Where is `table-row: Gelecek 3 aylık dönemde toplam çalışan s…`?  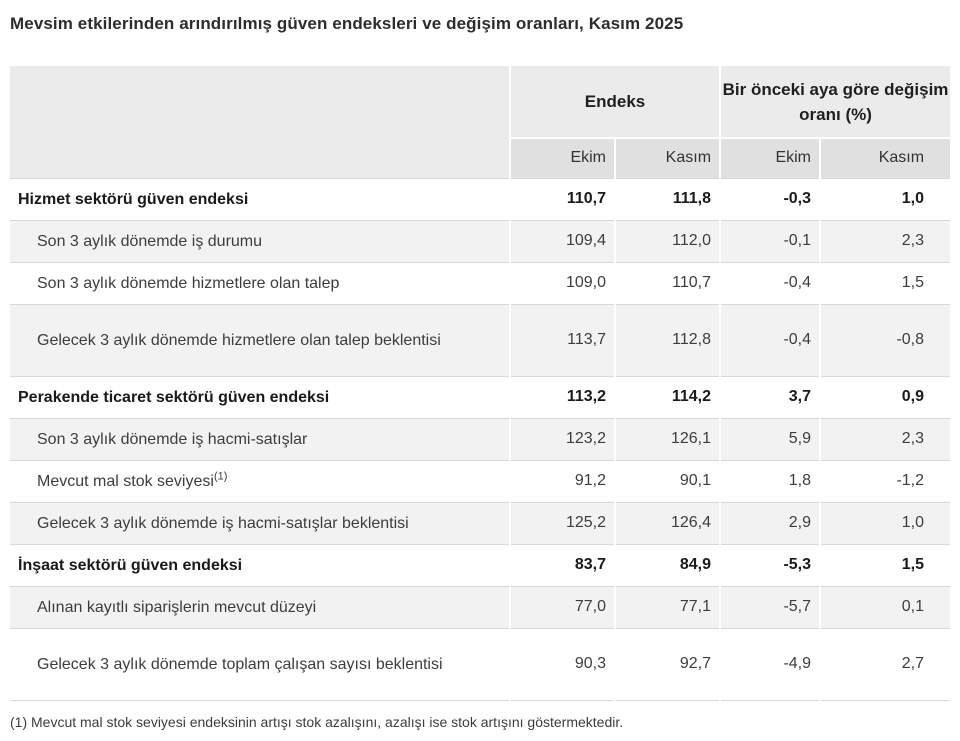
table-row: Gelecek 3 aylık dönemde toplam çalışan s… is located at coordinates (480, 664).